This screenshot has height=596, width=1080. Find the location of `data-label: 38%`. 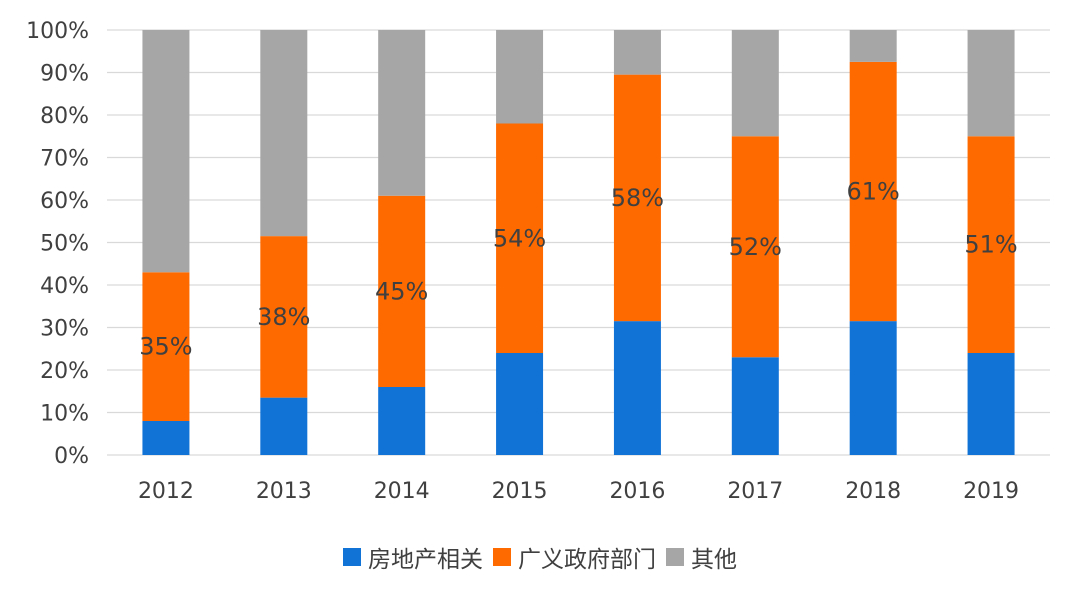

data-label: 38% is located at coordinates (283, 317).